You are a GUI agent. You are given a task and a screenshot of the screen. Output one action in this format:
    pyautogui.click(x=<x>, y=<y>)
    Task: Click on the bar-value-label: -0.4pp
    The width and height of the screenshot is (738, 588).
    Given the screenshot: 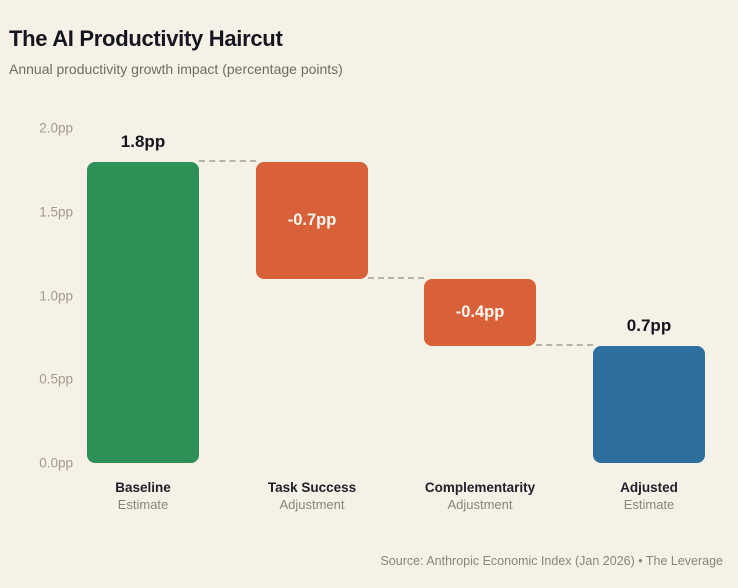 What is the action you would take?
    pyautogui.click(x=480, y=311)
    